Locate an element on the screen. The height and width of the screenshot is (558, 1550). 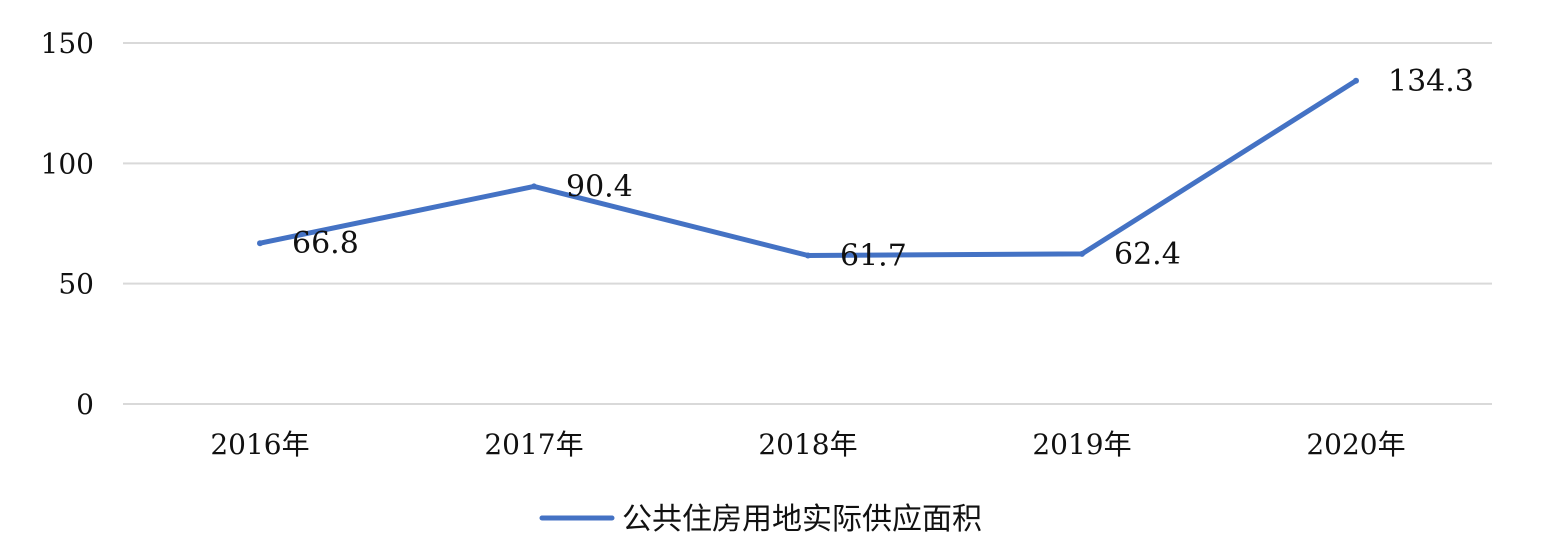
legend-label: 公共住房用地实际供应面积 is located at coordinates (802, 519).